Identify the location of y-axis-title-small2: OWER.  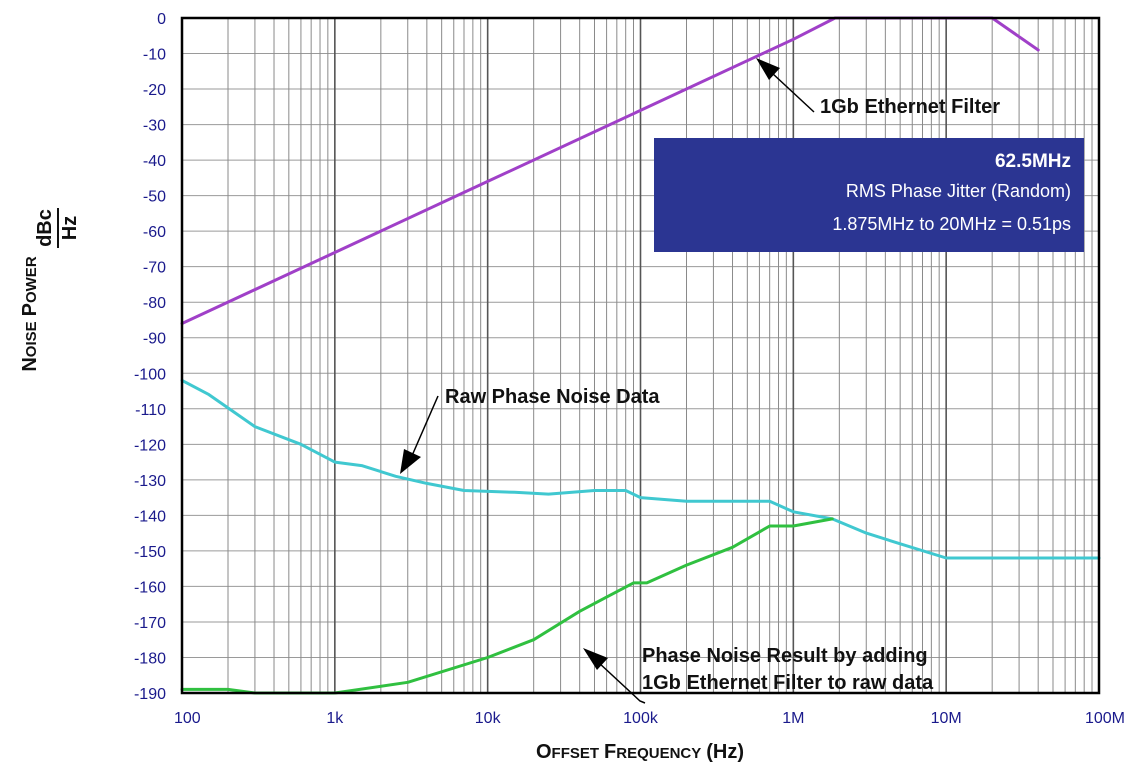
(31, 279).